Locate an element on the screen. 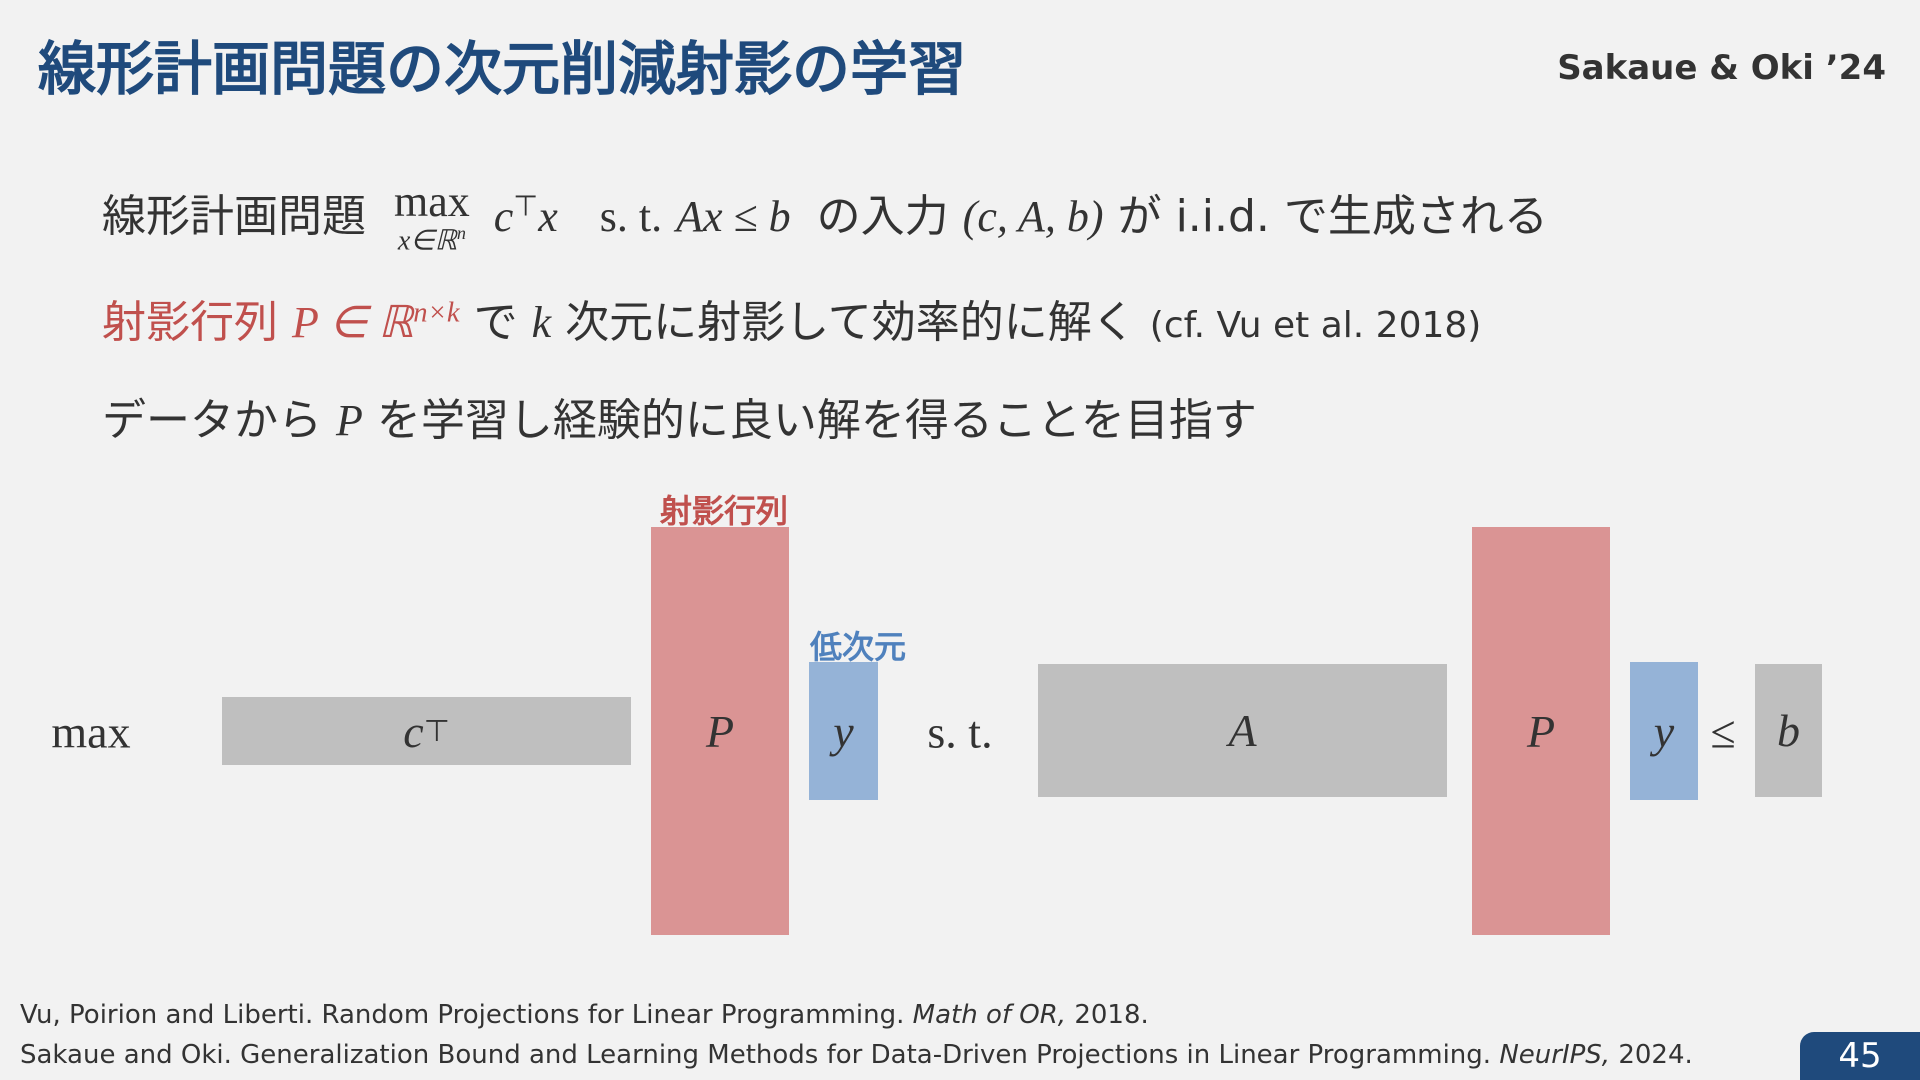 This screenshot has height=1080, width=1920. citation: (cf. Vu et al. 2018) is located at coordinates (1315, 325).